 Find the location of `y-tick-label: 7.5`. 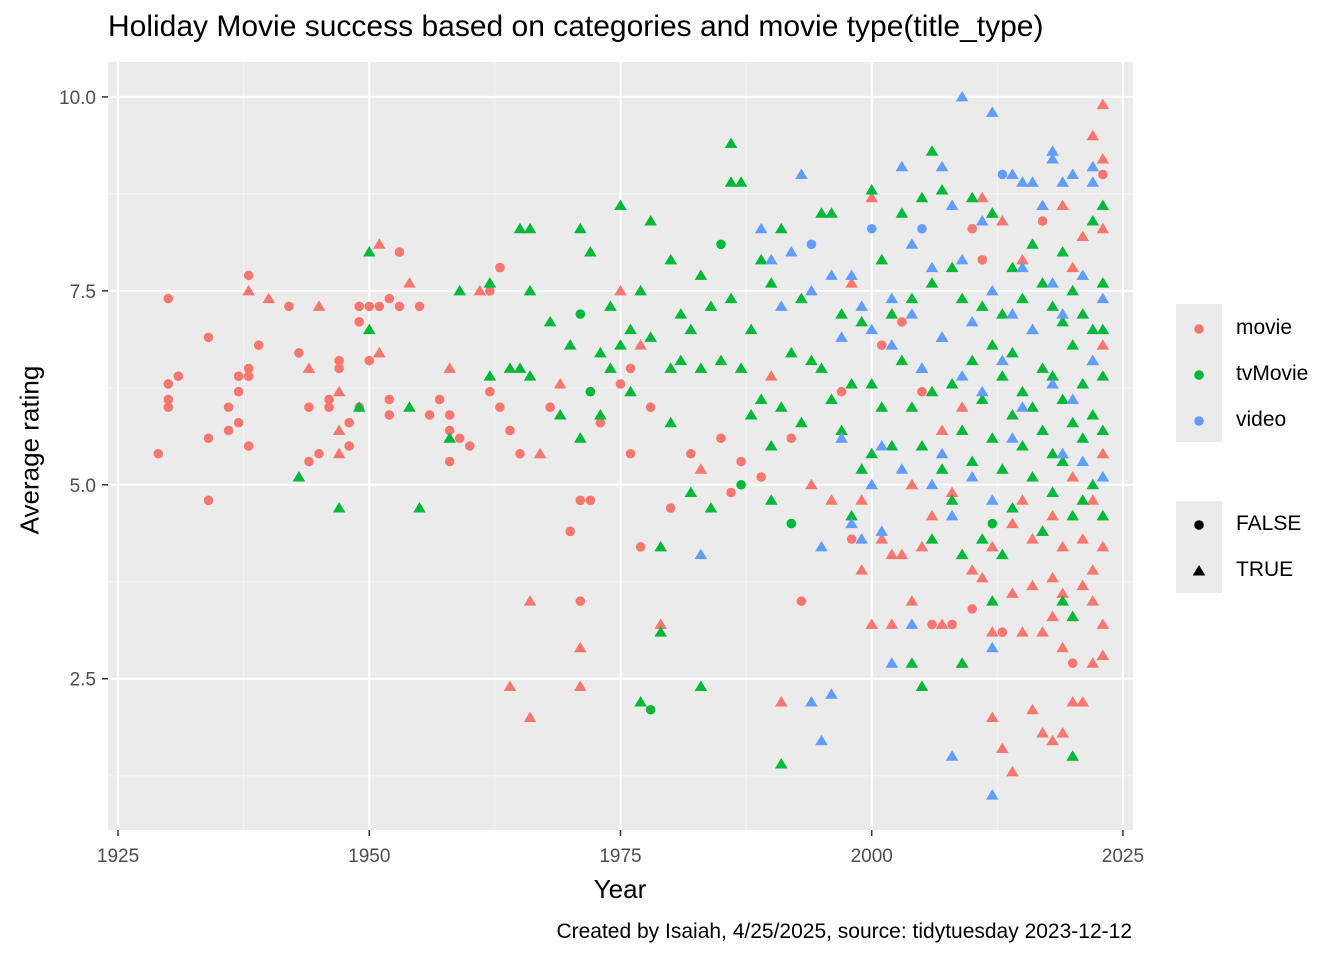

y-tick-label: 7.5 is located at coordinates (83, 292).